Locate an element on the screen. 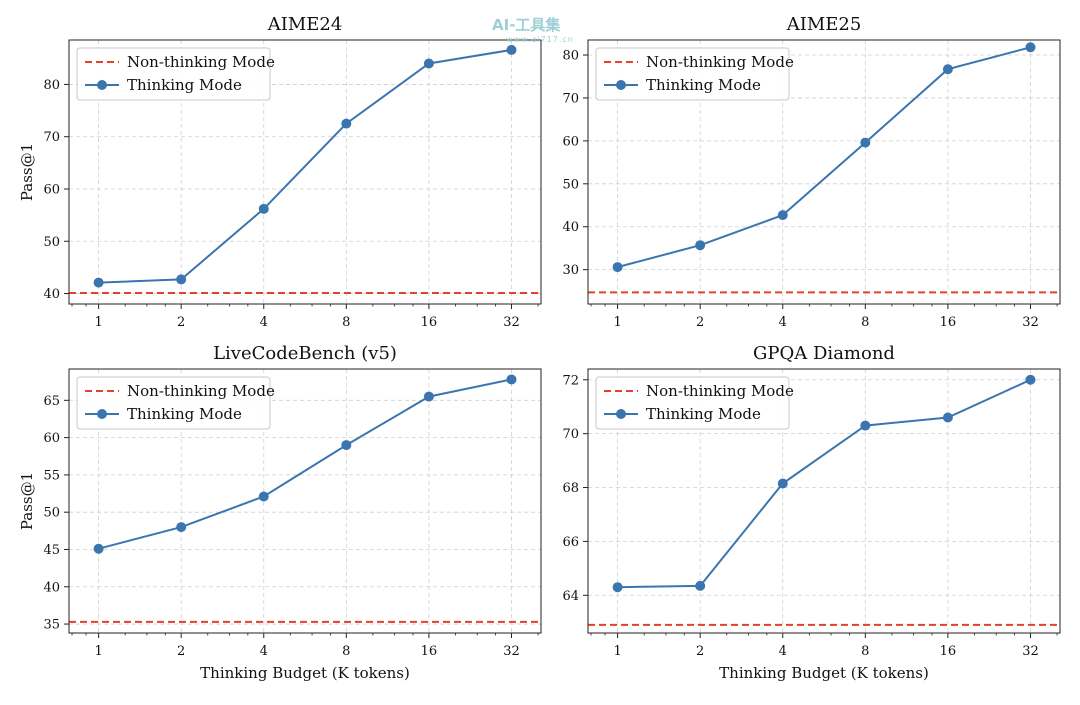  y-tick-label: 68 is located at coordinates (570, 488).